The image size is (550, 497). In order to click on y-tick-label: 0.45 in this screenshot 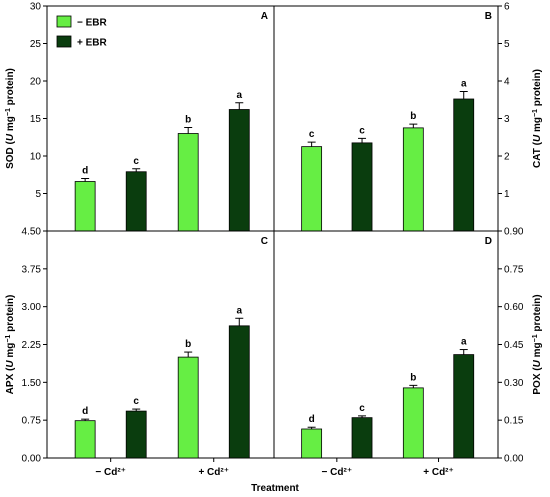, I will do `click(514, 345)`.